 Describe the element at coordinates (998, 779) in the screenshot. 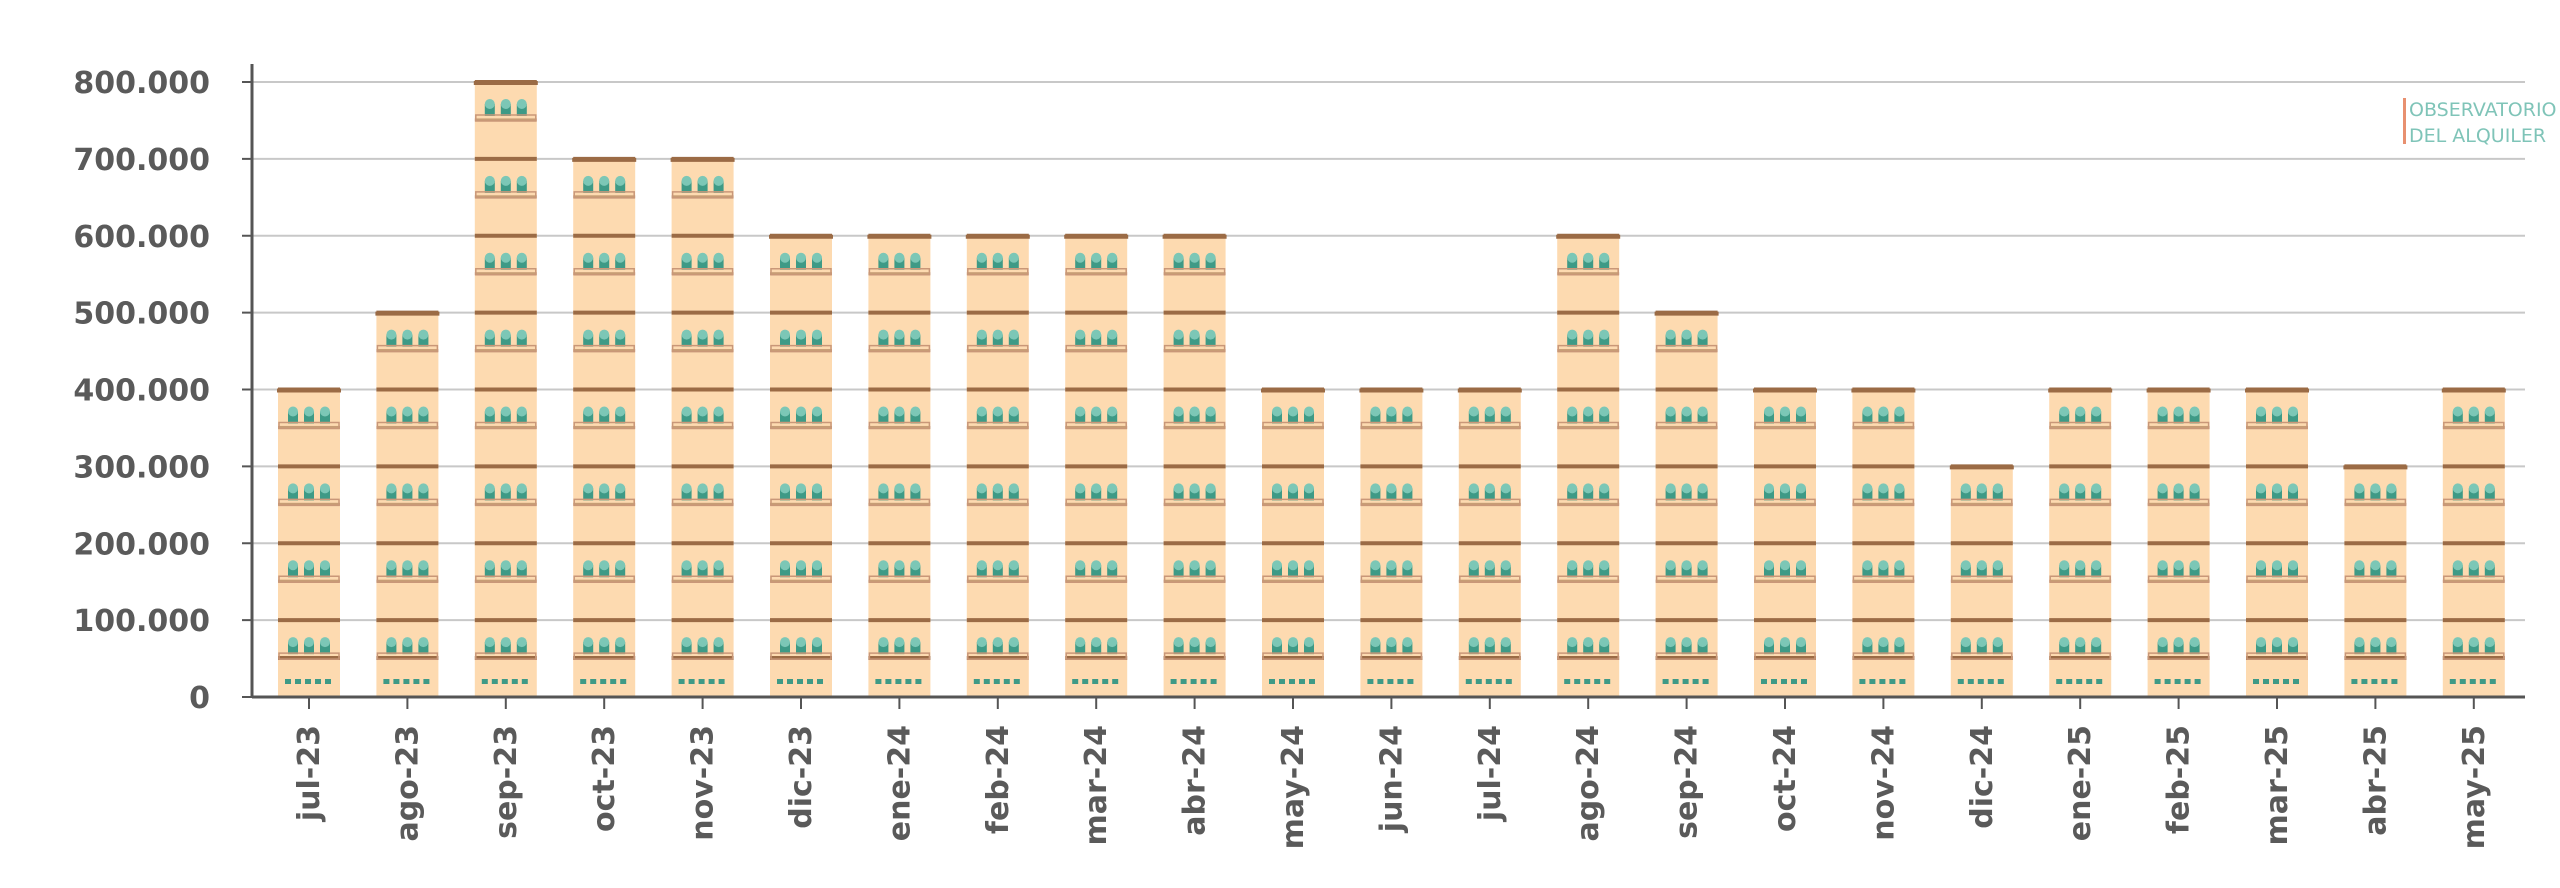

I see `x-tick-label: feb-24` at that location.